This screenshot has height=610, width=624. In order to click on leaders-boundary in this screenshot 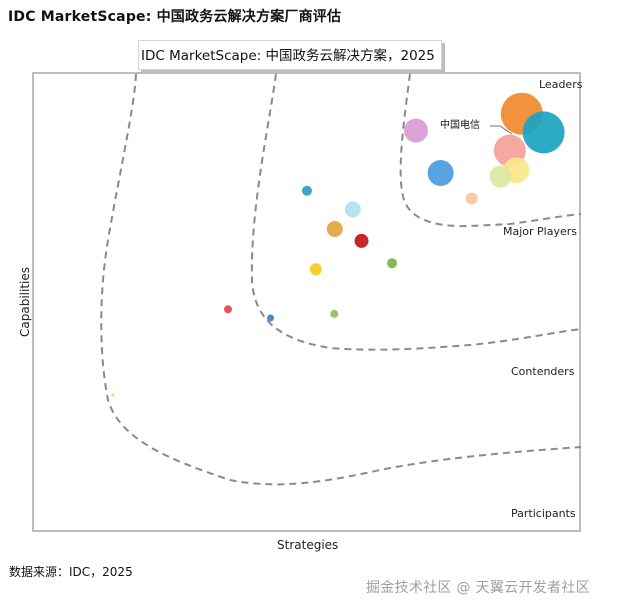, I will do `click(490, 150)`.